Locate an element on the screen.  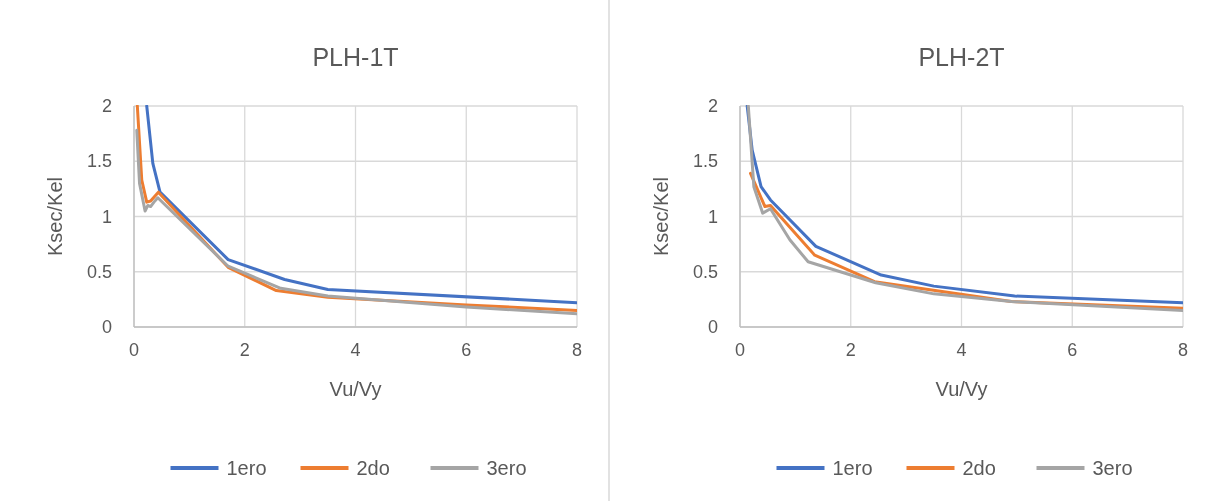
chart-title: PLH-2T is located at coordinates (961, 57).